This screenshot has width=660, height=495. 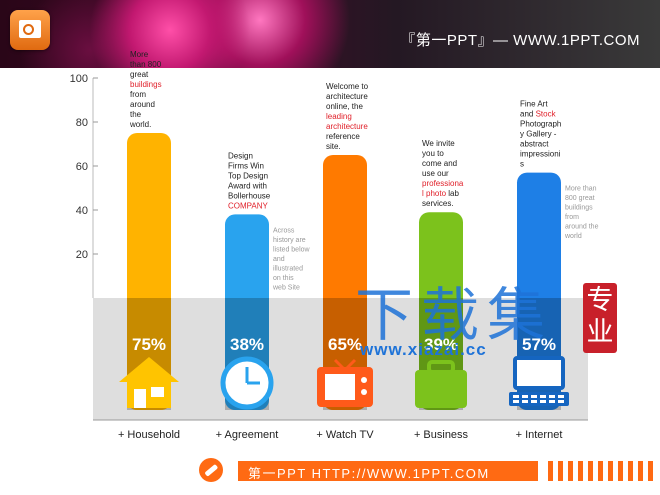 What do you see at coordinates (538, 114) in the screenshot?
I see `annotation-line: and Stock` at bounding box center [538, 114].